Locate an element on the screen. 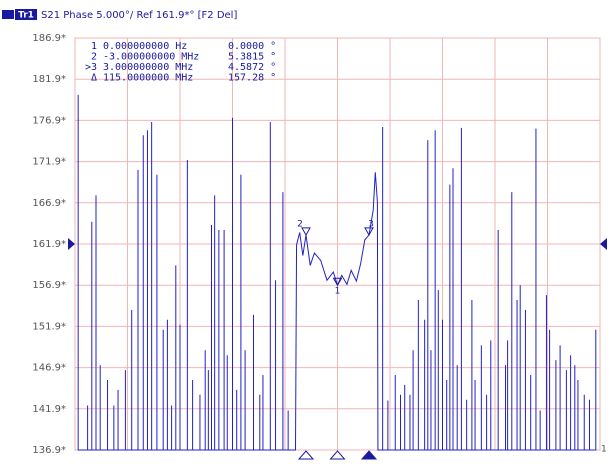 This screenshot has height=471, width=611. marker-readout: >3 is located at coordinates (91, 67).